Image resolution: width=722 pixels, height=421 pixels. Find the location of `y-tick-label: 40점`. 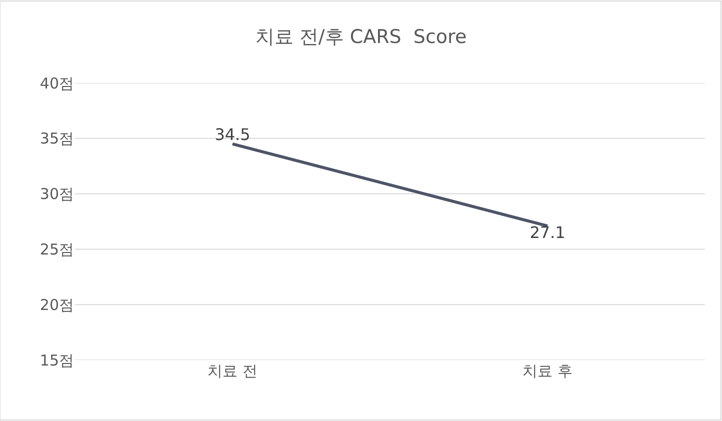

y-tick-label: 40점 is located at coordinates (57, 83).